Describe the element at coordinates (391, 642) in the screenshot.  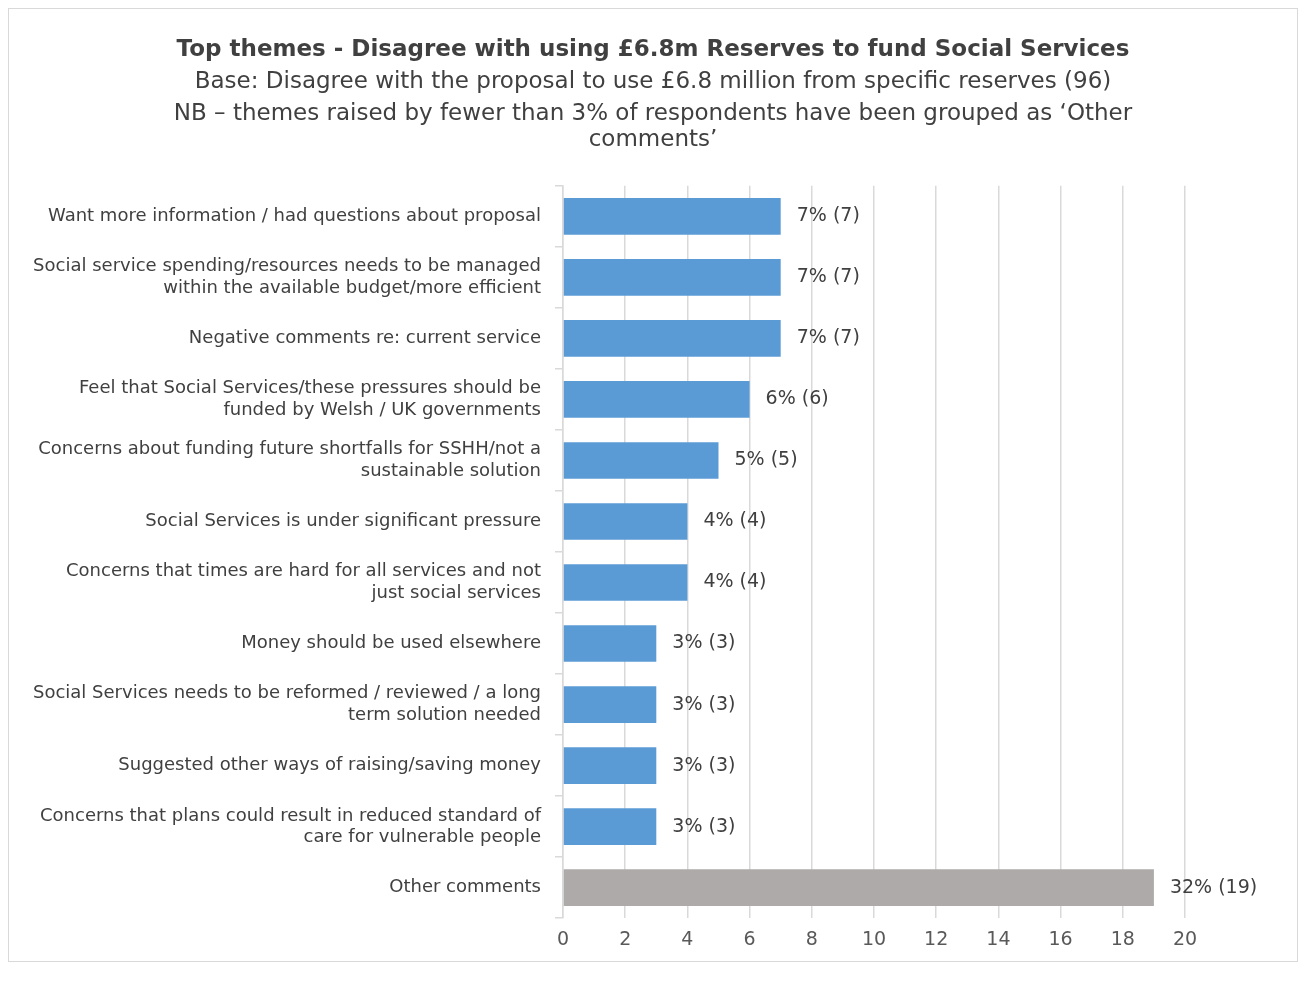
I see `y-tick-label: Money should be used elsewhere` at that location.